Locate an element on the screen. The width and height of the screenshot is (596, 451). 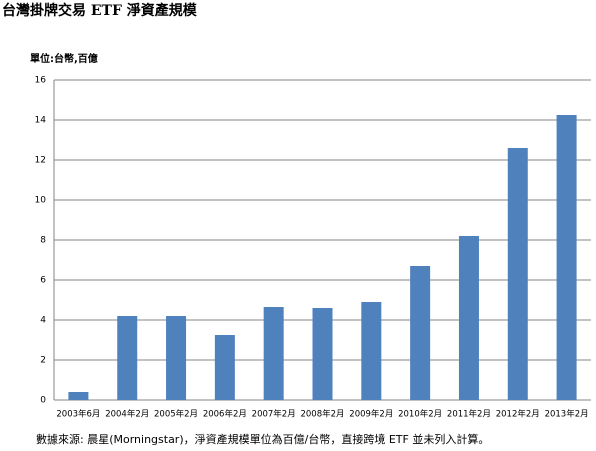
x-tick-label: 2008年2月 is located at coordinates (322, 414).